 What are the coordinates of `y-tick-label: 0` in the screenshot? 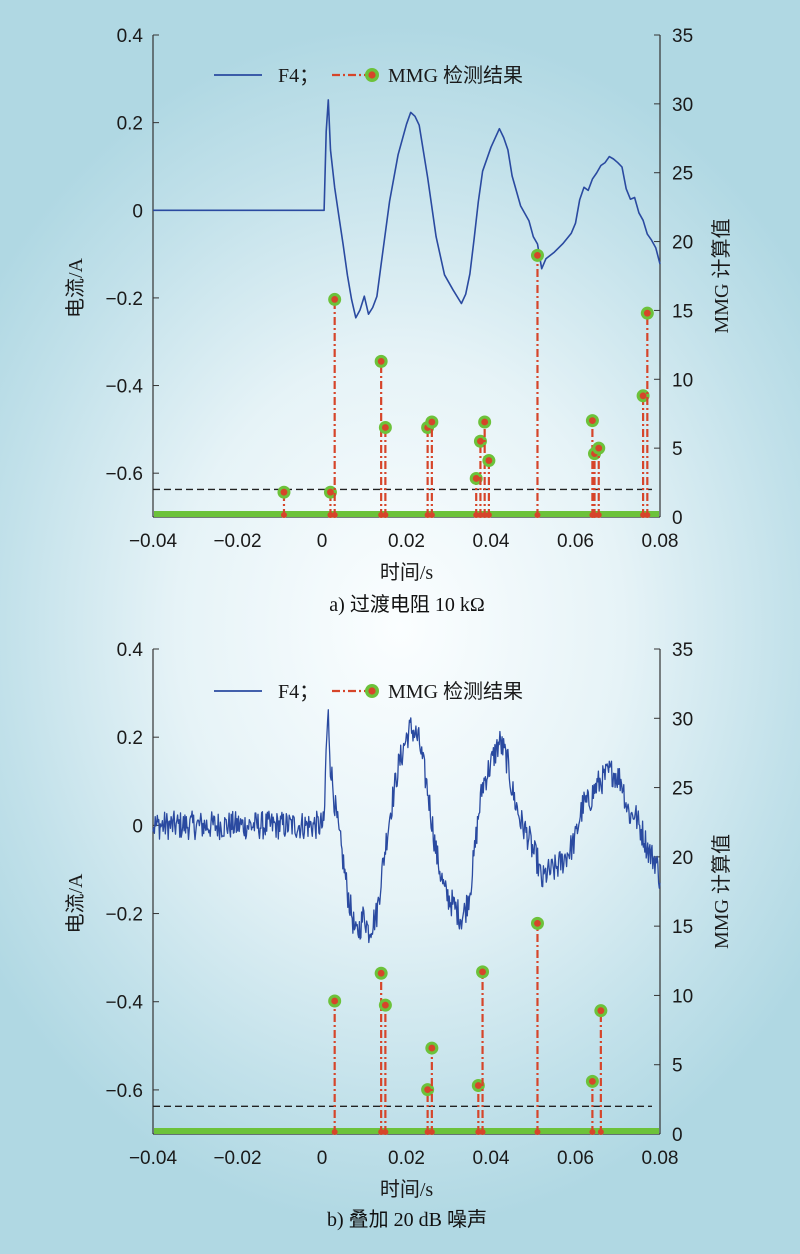 It's located at (137, 211).